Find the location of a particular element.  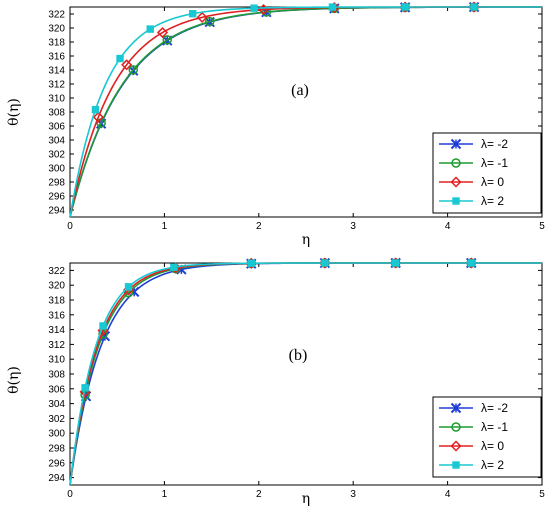

legend-label: λ= 2 is located at coordinates (492, 201).